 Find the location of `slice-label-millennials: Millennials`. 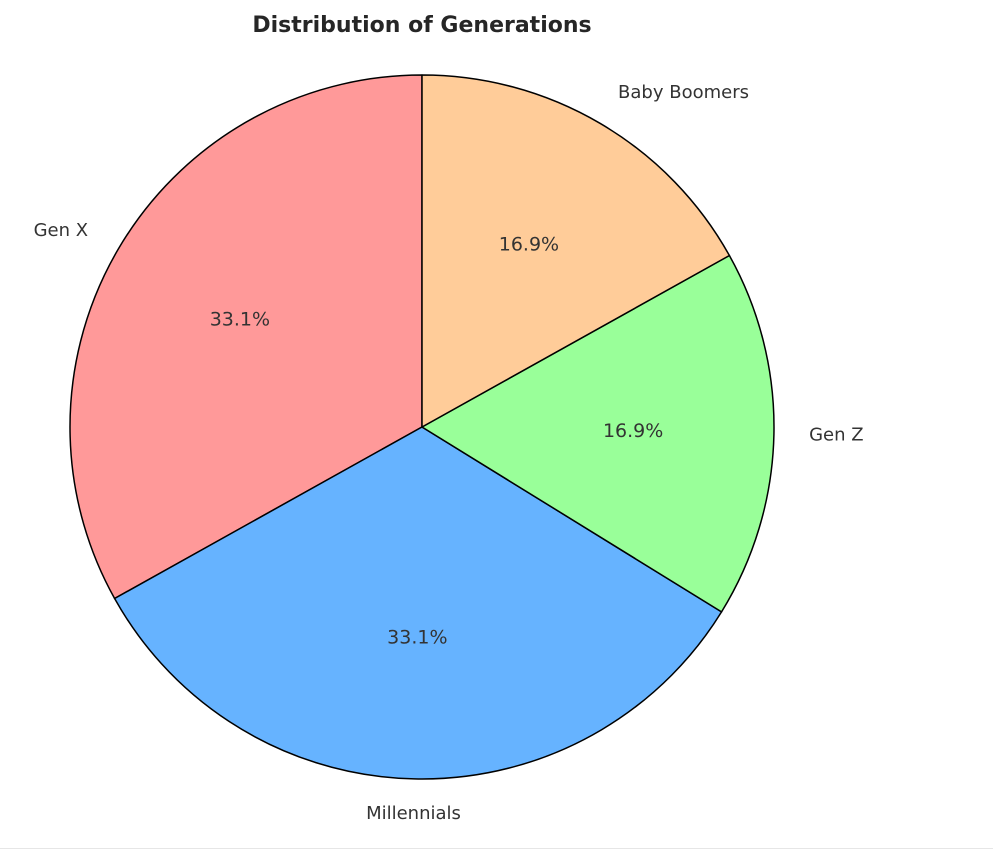

slice-label-millennials: Millennials is located at coordinates (413, 813).